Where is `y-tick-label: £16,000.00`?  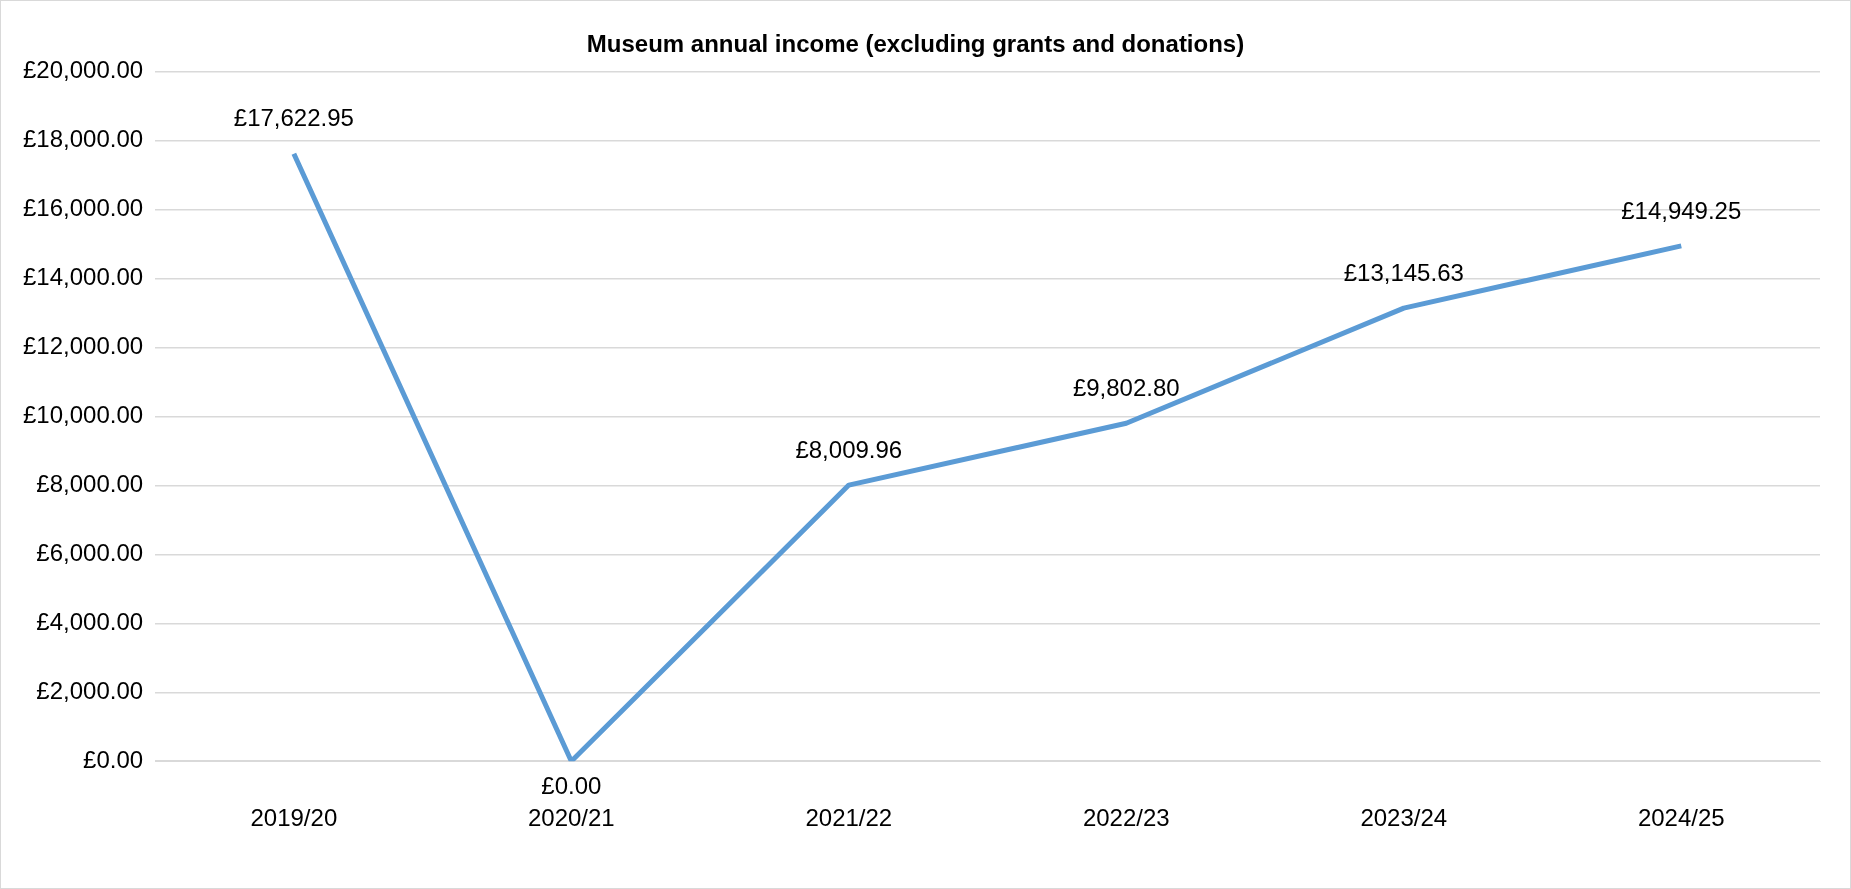 y-tick-label: £16,000.00 is located at coordinates (83, 208).